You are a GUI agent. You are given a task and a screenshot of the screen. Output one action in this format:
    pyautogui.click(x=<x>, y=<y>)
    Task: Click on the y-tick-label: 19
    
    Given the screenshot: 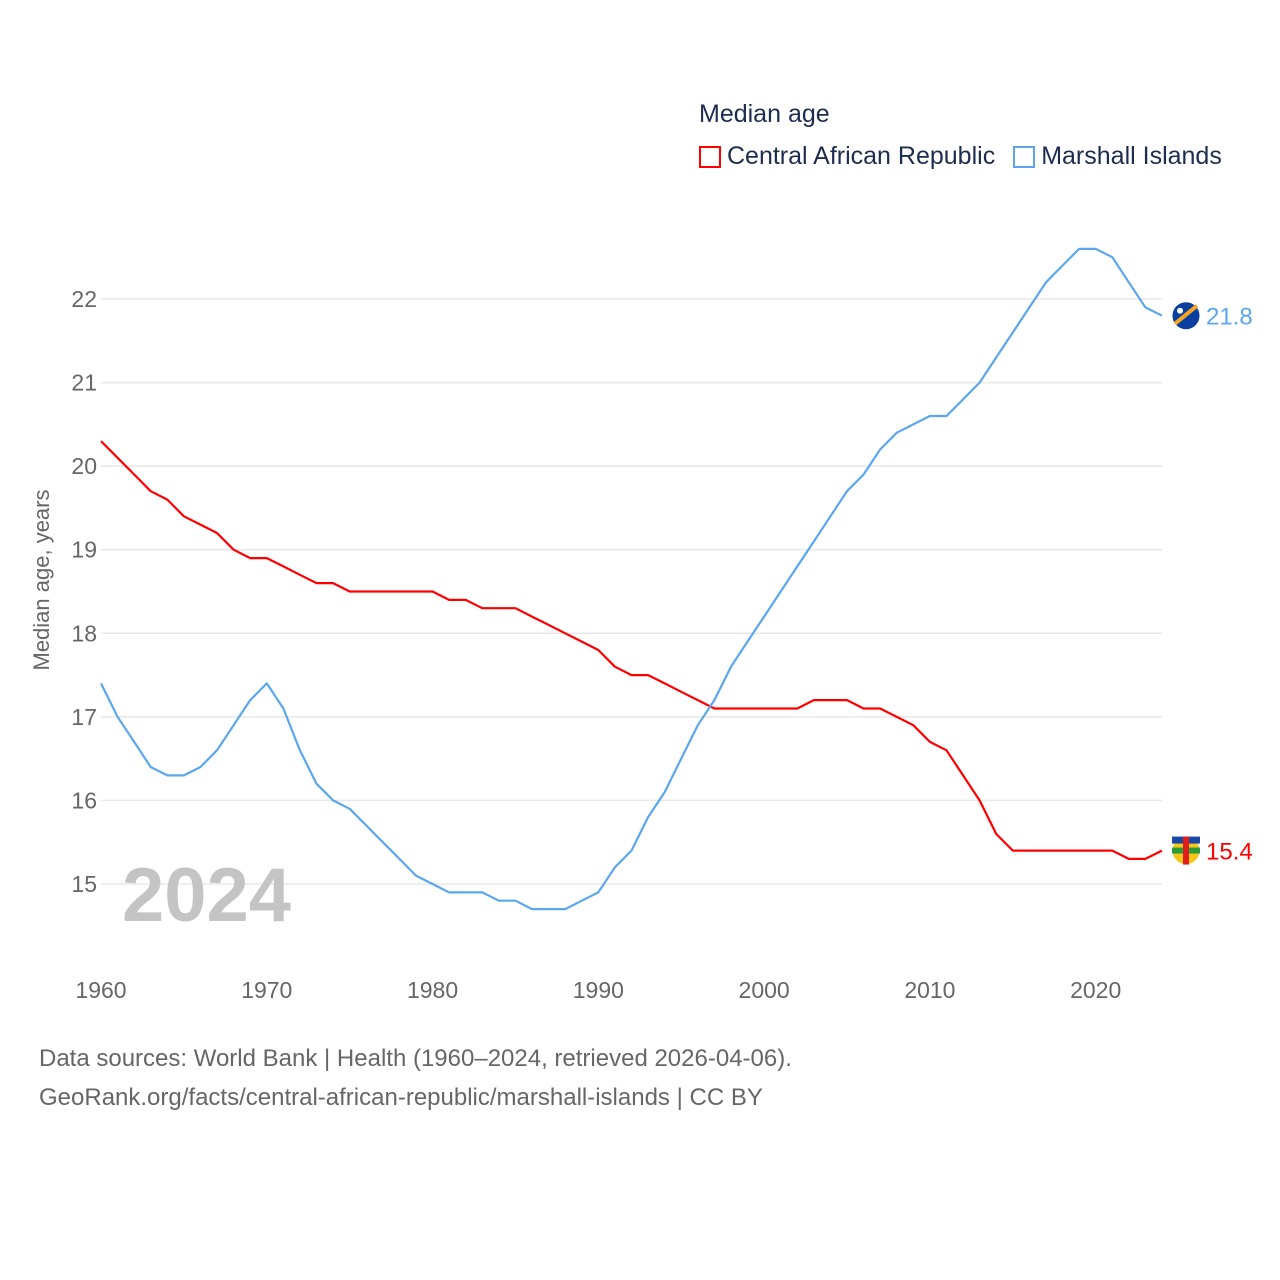 What is the action you would take?
    pyautogui.click(x=84, y=550)
    